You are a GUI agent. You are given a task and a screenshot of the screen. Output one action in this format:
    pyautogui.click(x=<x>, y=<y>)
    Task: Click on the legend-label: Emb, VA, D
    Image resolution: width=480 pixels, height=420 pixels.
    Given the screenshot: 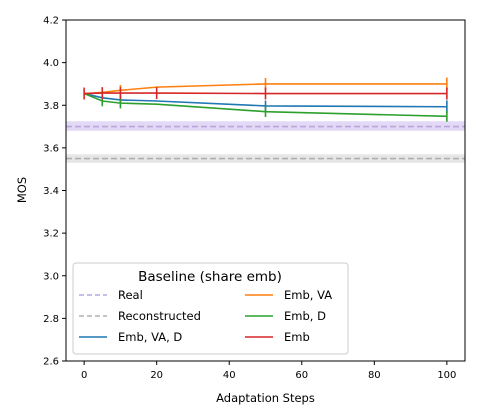 What is the action you would take?
    pyautogui.click(x=150, y=337)
    